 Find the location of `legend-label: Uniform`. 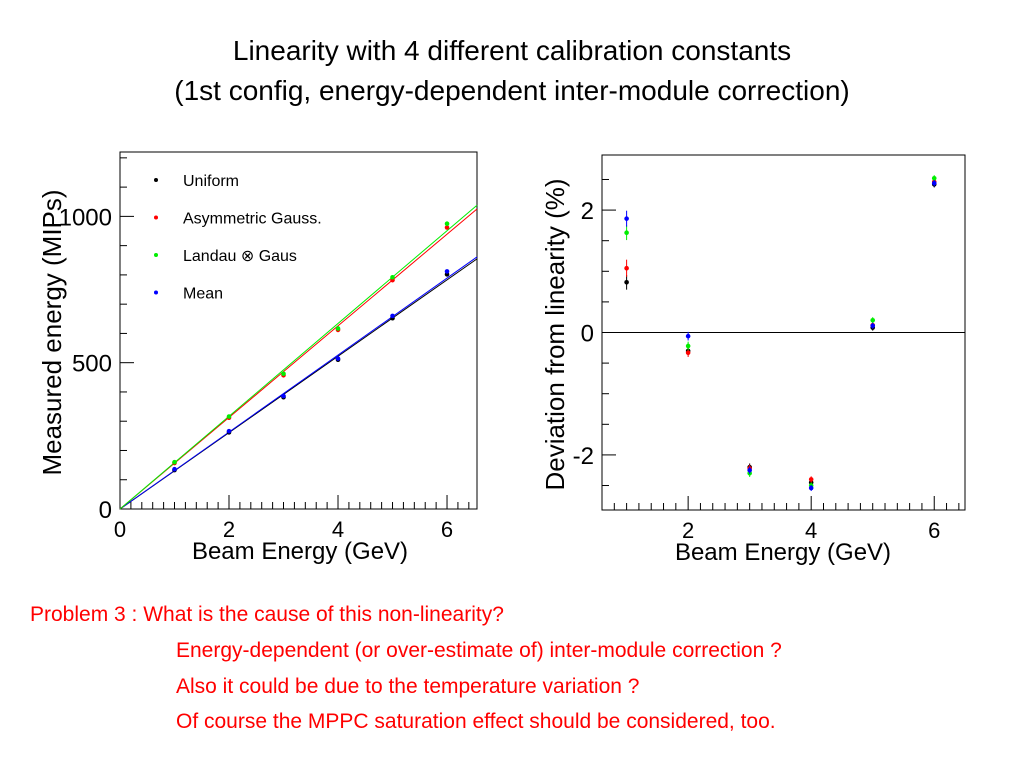

legend-label: Uniform is located at coordinates (211, 181).